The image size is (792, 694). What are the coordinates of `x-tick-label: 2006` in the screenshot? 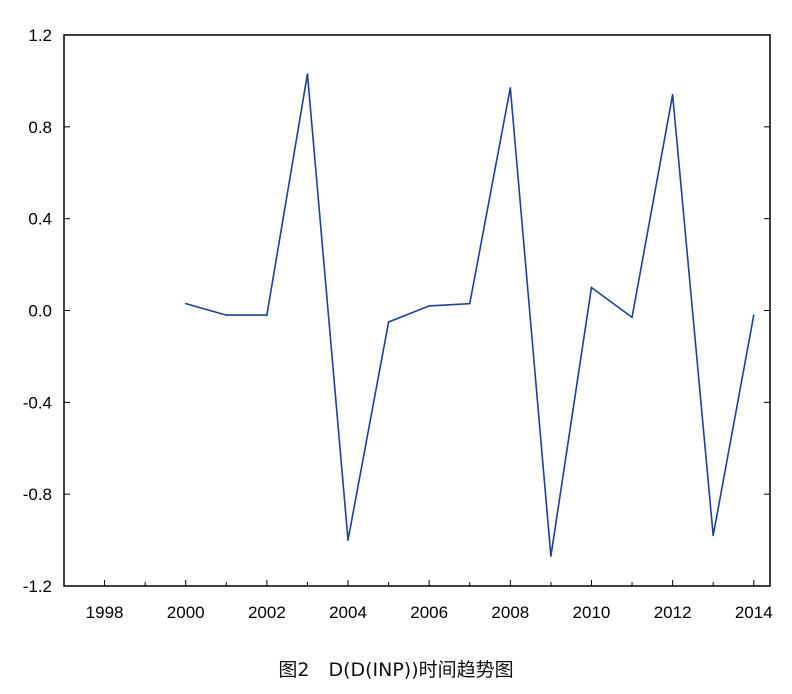 It's located at (429, 612).